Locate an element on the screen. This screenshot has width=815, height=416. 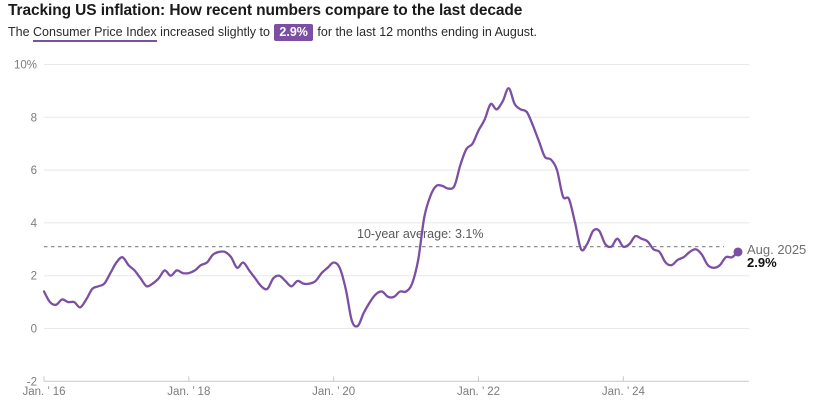
y-axis-label: 4 is located at coordinates (34, 224).